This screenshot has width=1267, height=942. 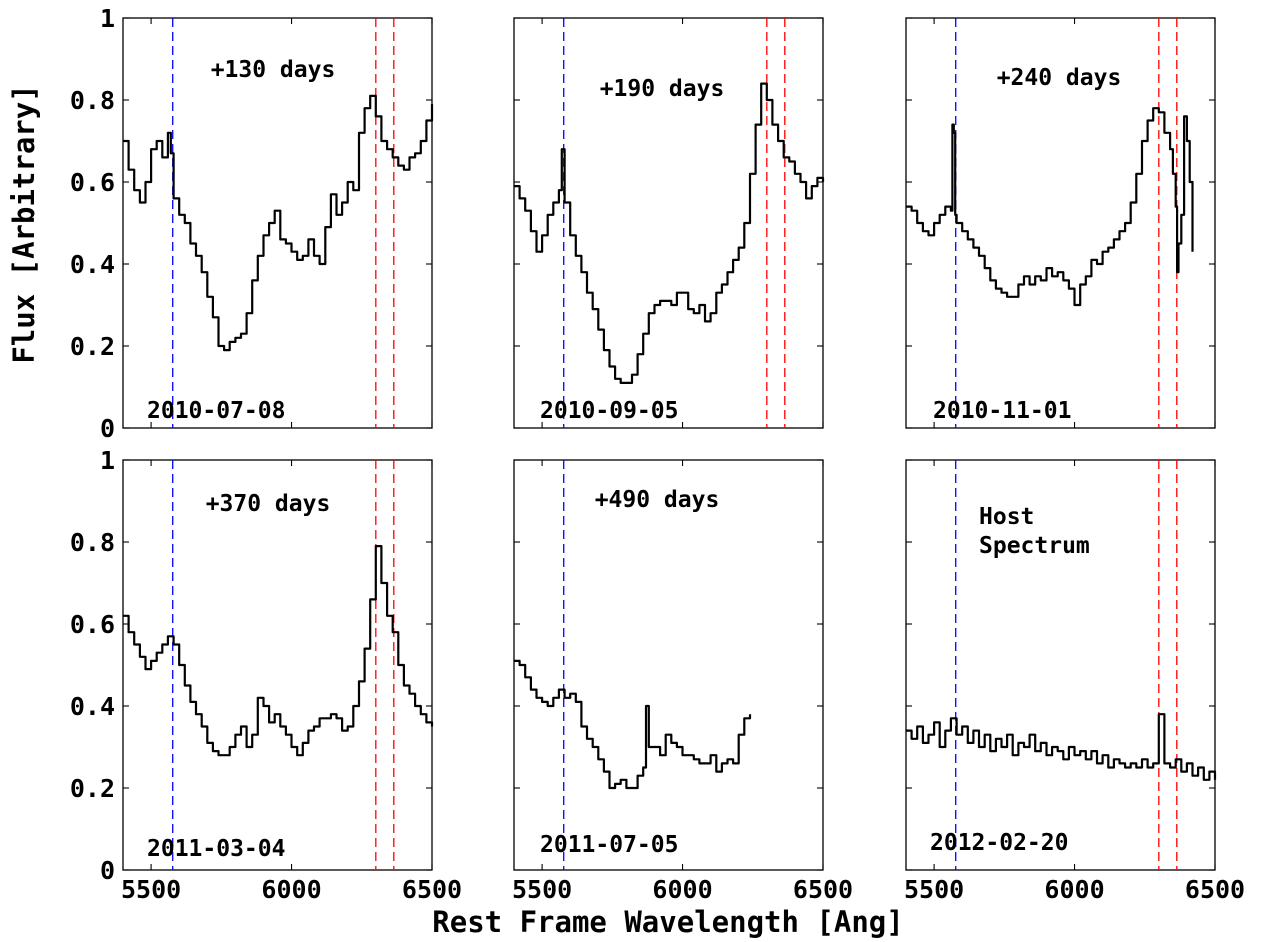 I want to click on y-axis-title: Flux [Arbitrary], so click(x=24, y=223).